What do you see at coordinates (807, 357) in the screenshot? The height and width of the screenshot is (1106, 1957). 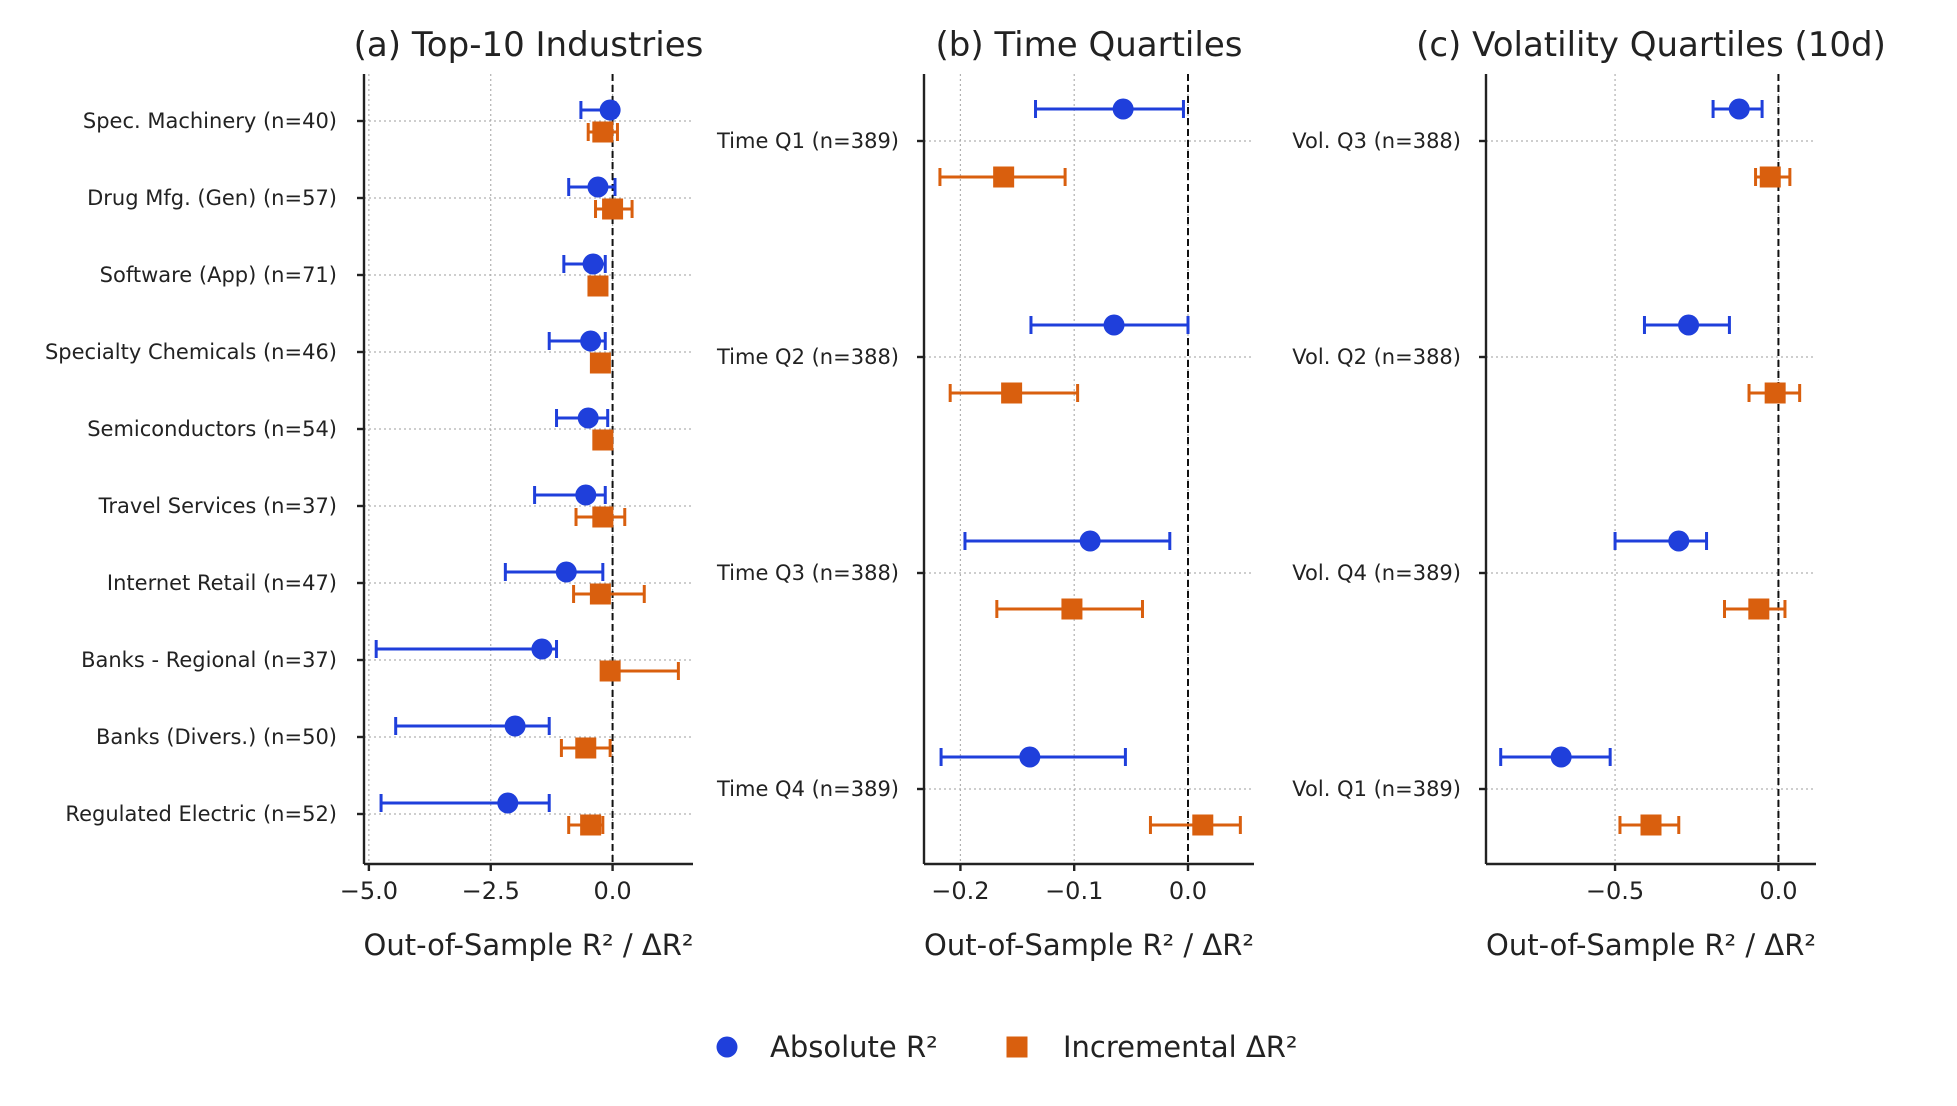 I see `y-tick-label: Time Q2 (n=388)` at bounding box center [807, 357].